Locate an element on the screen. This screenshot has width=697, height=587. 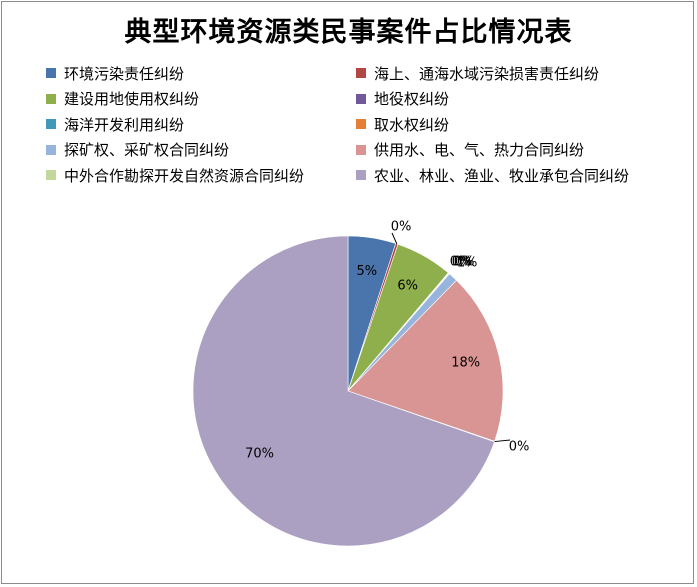
data-label: 18% is located at coordinates (465, 363).